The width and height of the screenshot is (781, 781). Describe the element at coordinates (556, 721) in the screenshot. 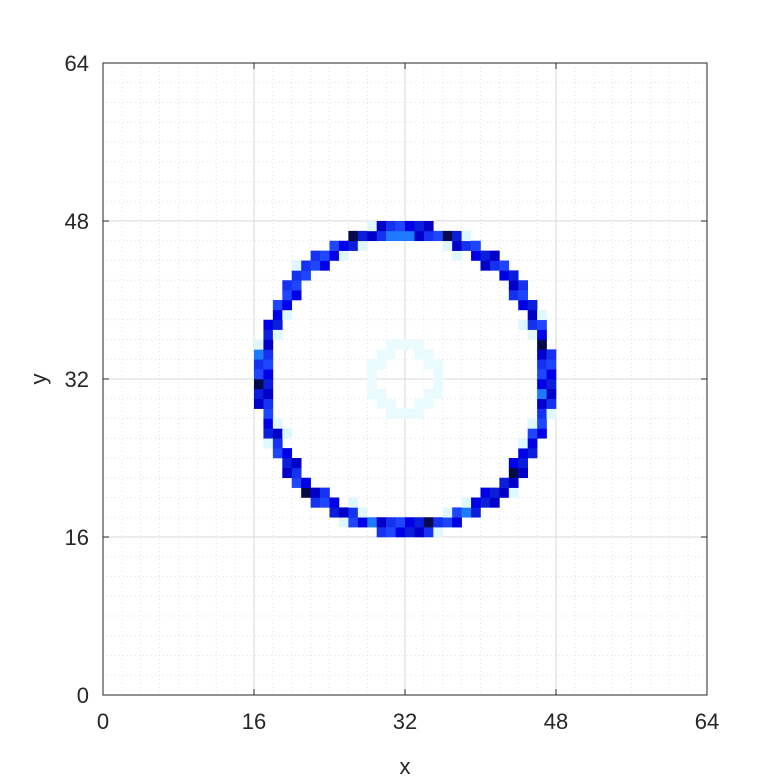

I see `x-tick-label: 48` at that location.